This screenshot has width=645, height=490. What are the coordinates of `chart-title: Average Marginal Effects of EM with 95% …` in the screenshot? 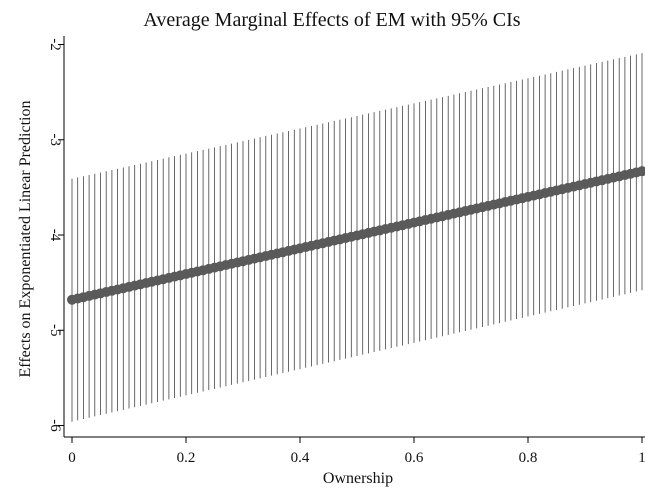 It's located at (331, 20).